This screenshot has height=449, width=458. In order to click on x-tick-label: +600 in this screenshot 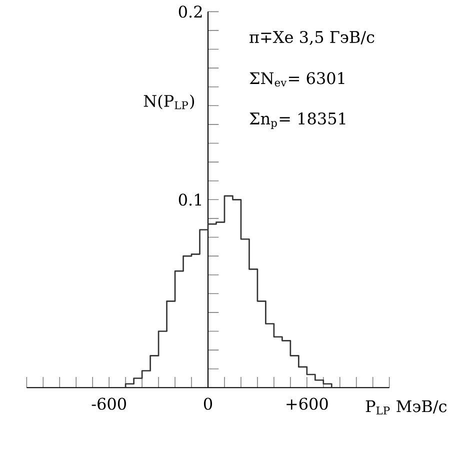, I will do `click(307, 404)`.